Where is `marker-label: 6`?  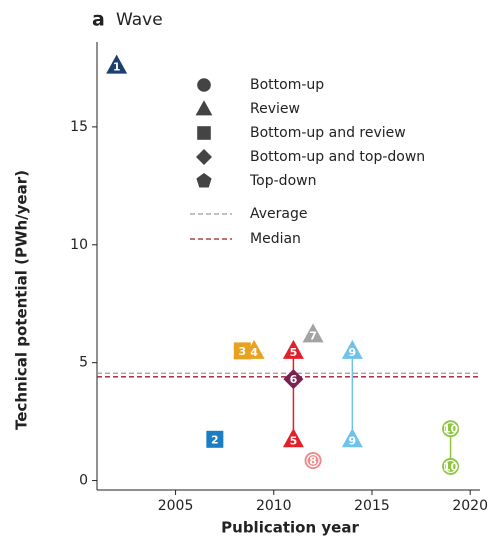 marker-label: 6 is located at coordinates (294, 379).